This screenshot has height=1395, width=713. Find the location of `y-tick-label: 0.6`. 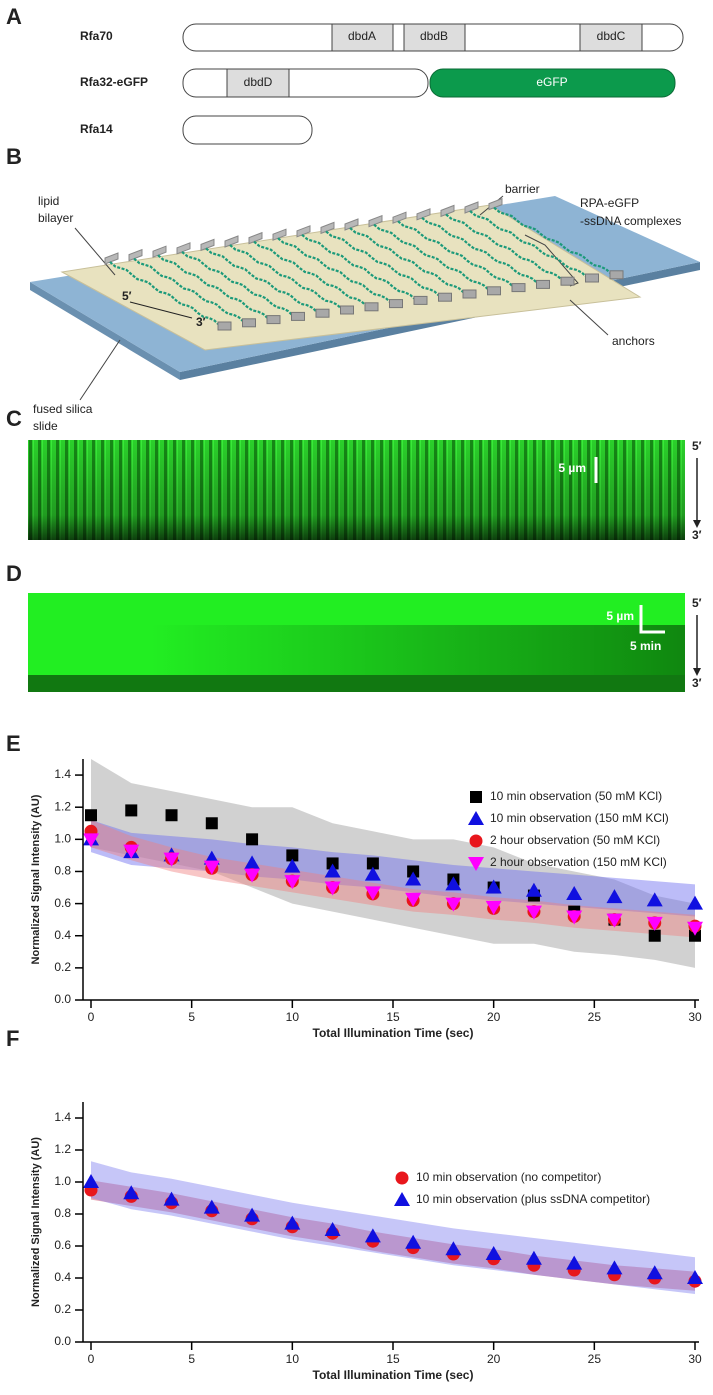

y-tick-label: 0.6 is located at coordinates (62, 1245).